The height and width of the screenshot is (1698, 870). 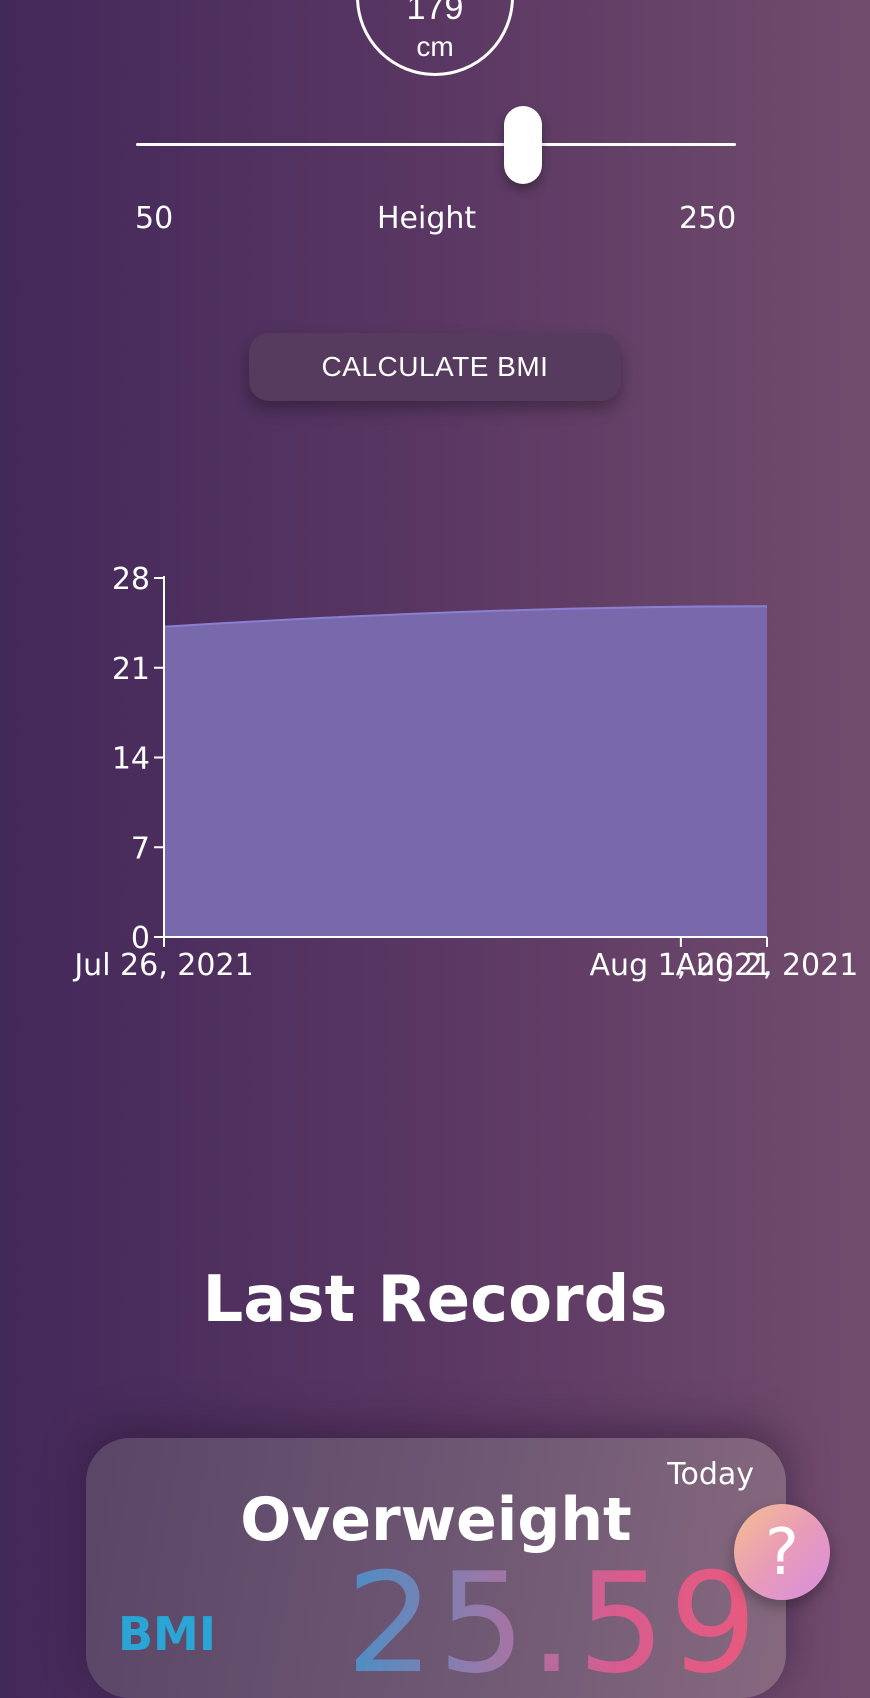 I want to click on record-bmi-value: 25.59, so click(x=553, y=1621).